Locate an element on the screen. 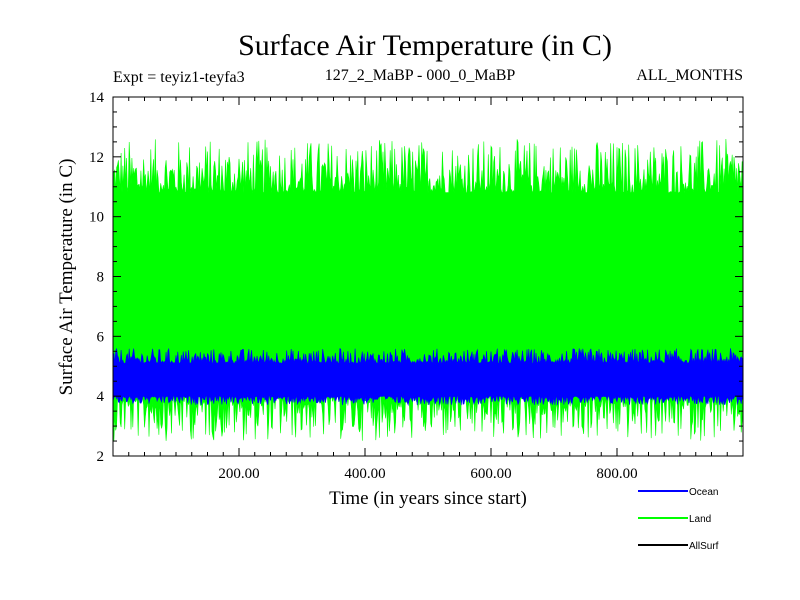 This screenshot has height=600, width=800. y-tick-label: 10 is located at coordinates (96, 218).